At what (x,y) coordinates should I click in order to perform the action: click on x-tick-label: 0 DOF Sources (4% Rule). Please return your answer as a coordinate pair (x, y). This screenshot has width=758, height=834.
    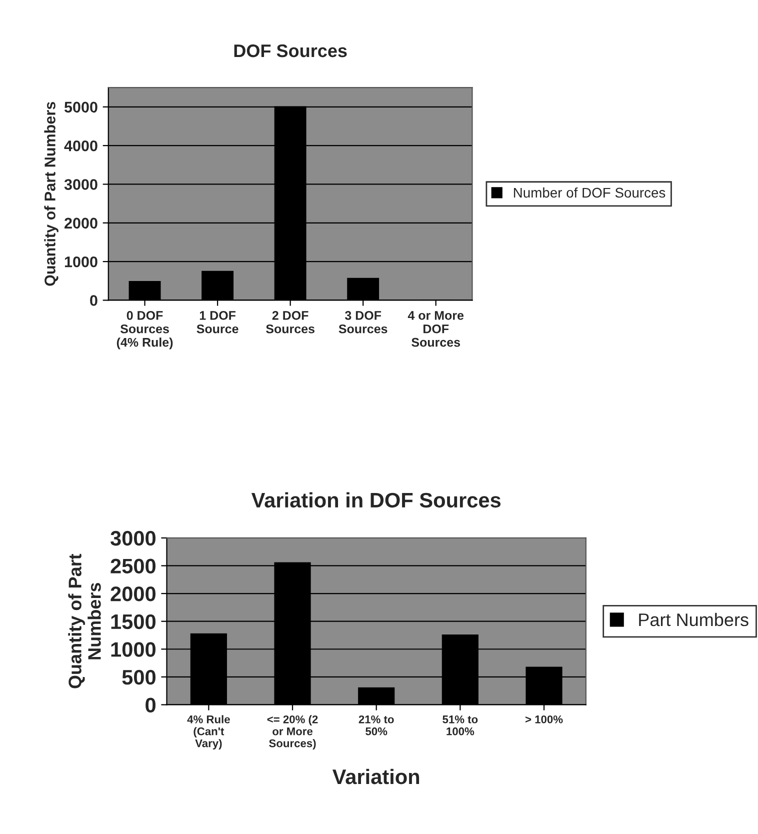
    Looking at the image, I should click on (144, 330).